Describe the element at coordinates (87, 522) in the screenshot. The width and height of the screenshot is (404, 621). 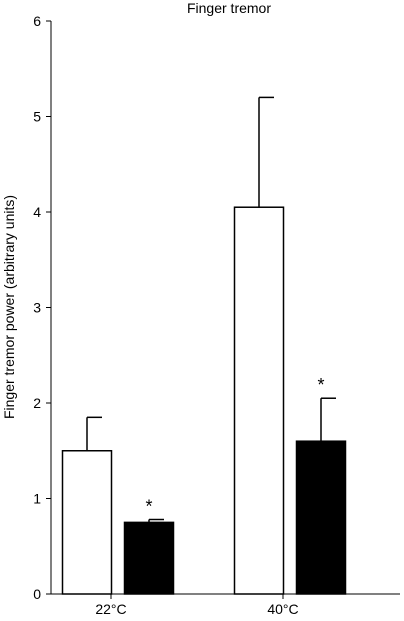
I see `bar-series0-cat0` at that location.